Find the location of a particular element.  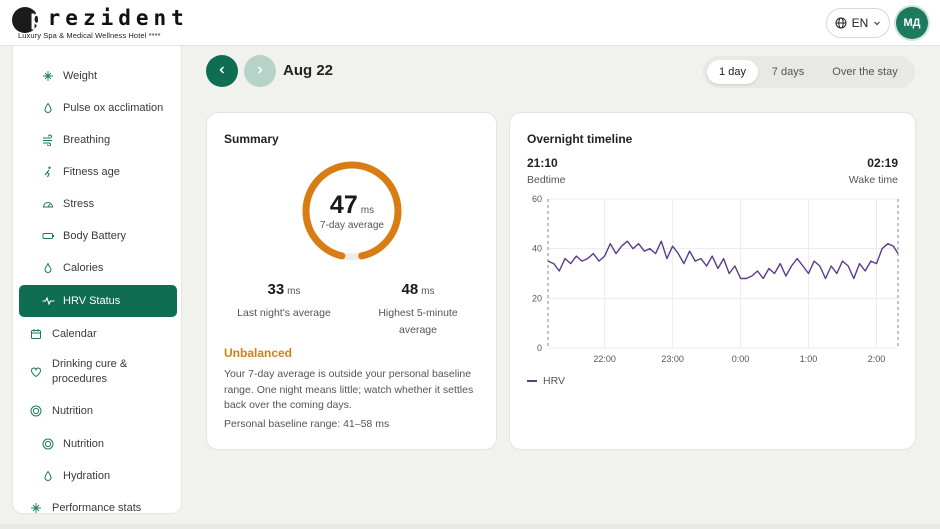

sidebar-item-label: Pulse ox acclimation is located at coordinates (113, 108).